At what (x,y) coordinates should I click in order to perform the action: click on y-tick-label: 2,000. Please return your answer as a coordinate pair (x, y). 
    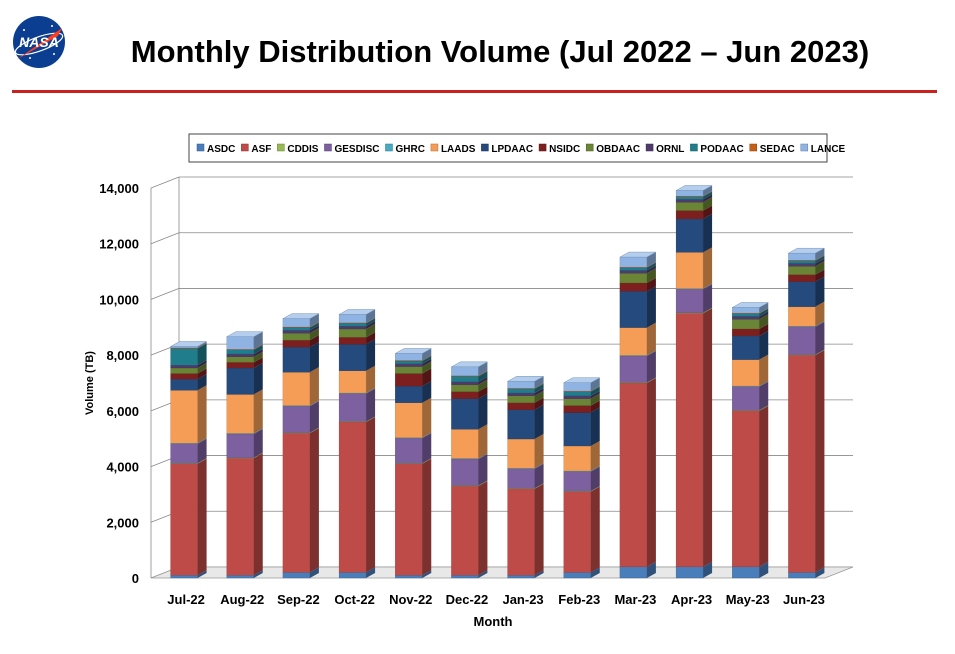
    Looking at the image, I should click on (122, 522).